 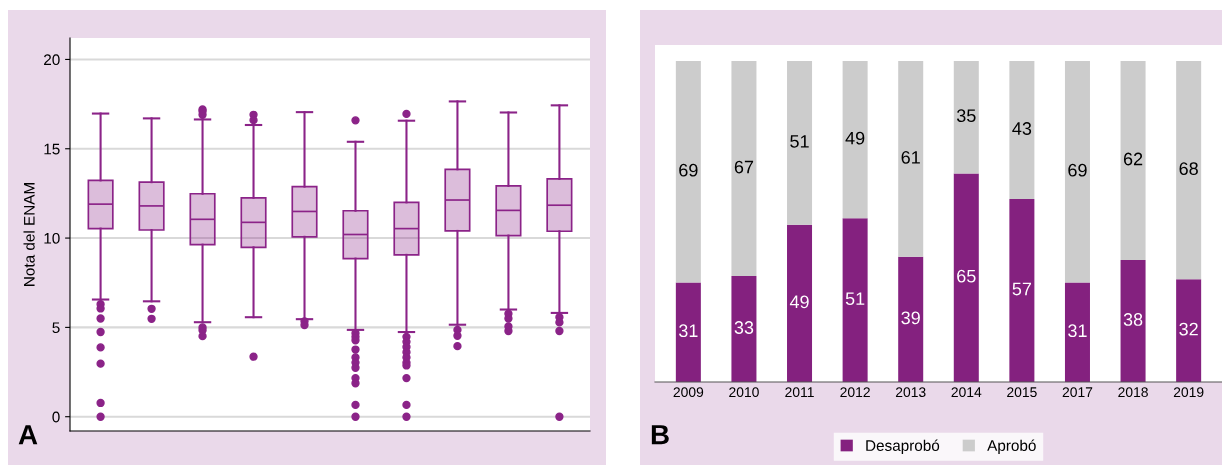 What do you see at coordinates (910, 392) in the screenshot?
I see `x-tick-label: 2013` at bounding box center [910, 392].